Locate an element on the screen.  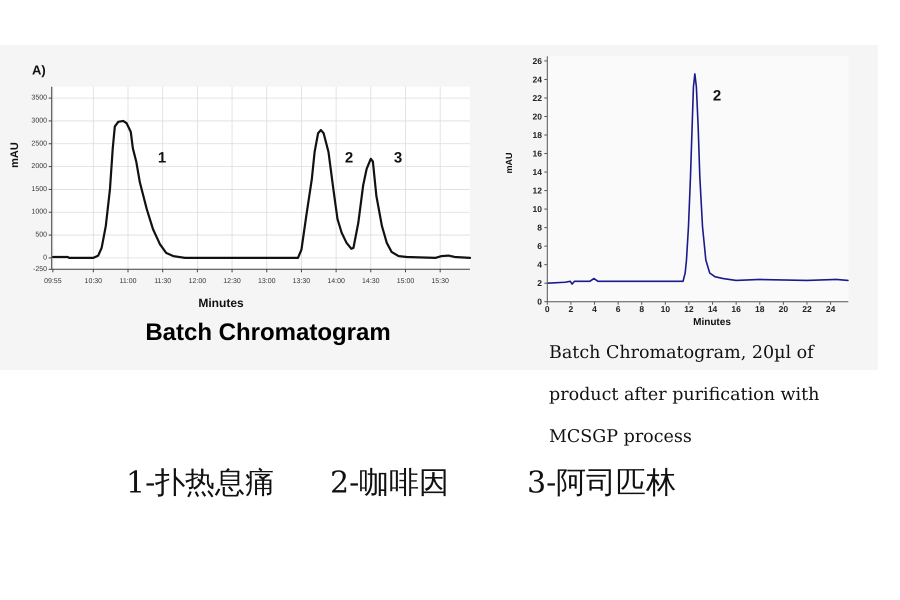
chart-title: Batch Chromatogram, 20µl of product after purification with MCSGP process is located at coordinates (684, 395).